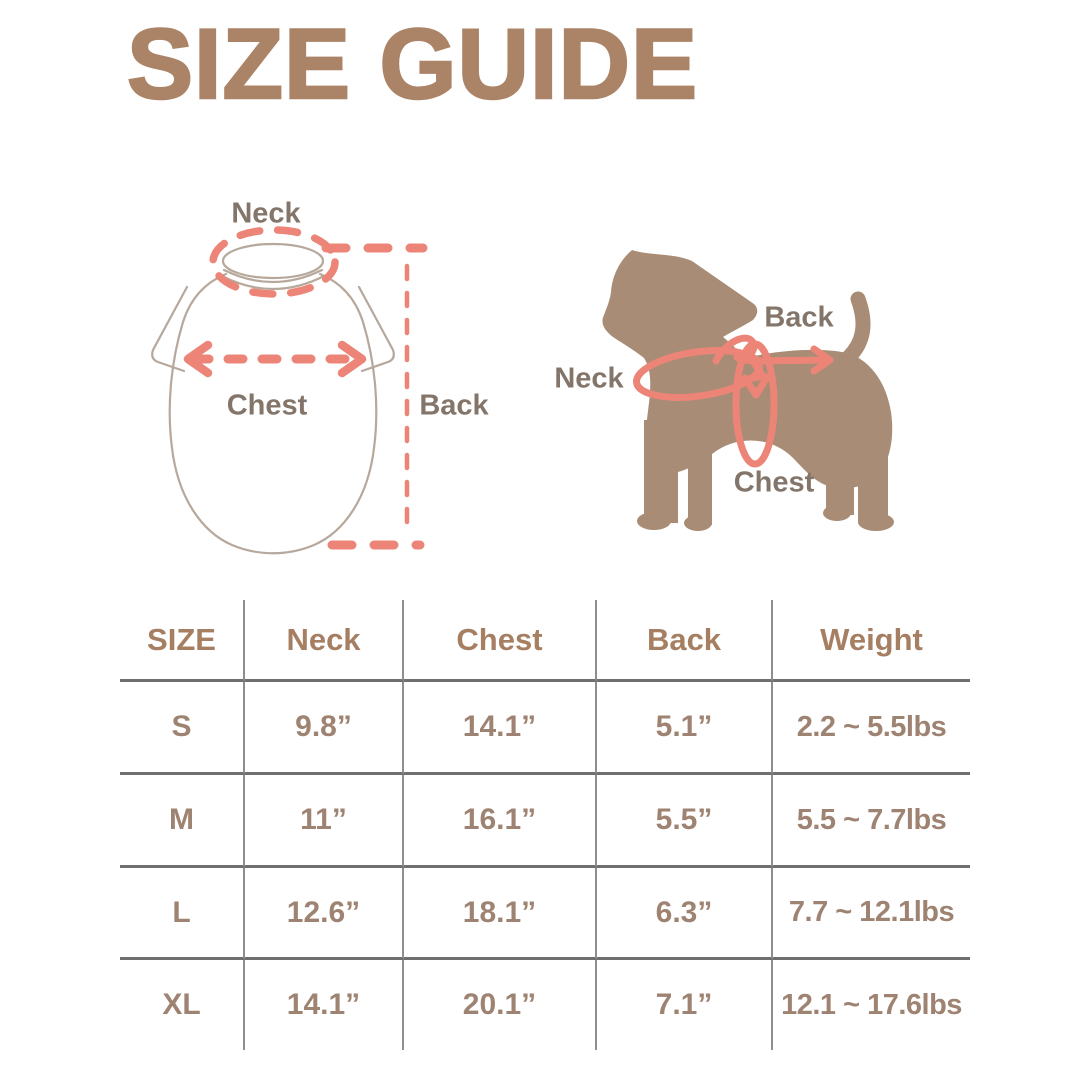 This screenshot has width=1080, height=1080. I want to click on garment-right-sleeve, so click(376, 329).